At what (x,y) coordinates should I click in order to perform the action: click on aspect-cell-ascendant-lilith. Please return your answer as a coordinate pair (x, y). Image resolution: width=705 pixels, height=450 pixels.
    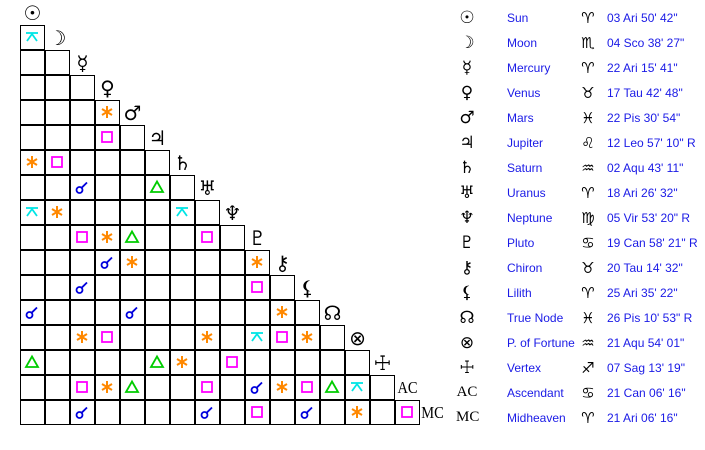
    Looking at the image, I should click on (307, 387).